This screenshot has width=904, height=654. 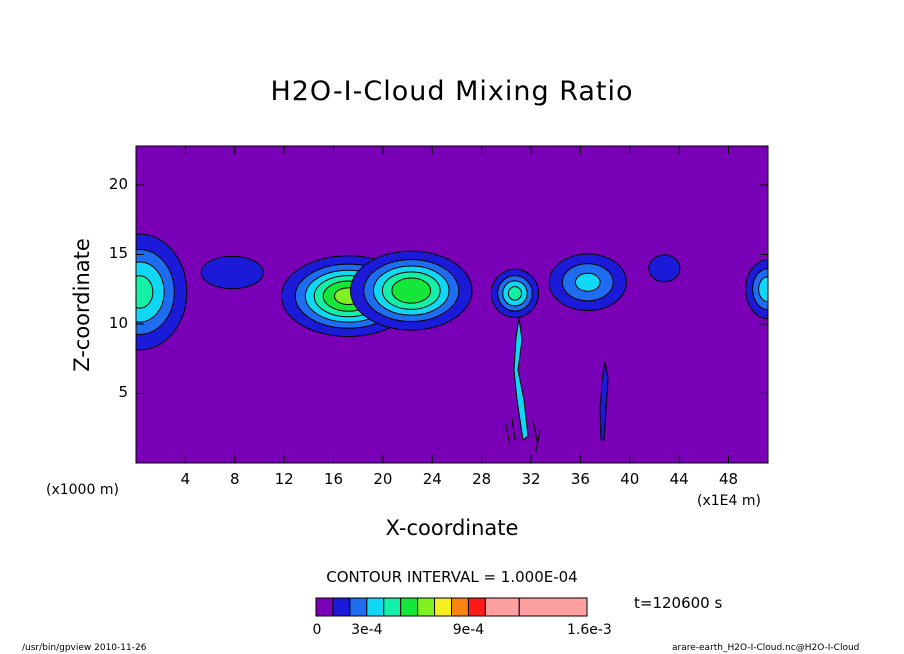 What do you see at coordinates (452, 292) in the screenshot?
I see `contour-fills` at bounding box center [452, 292].